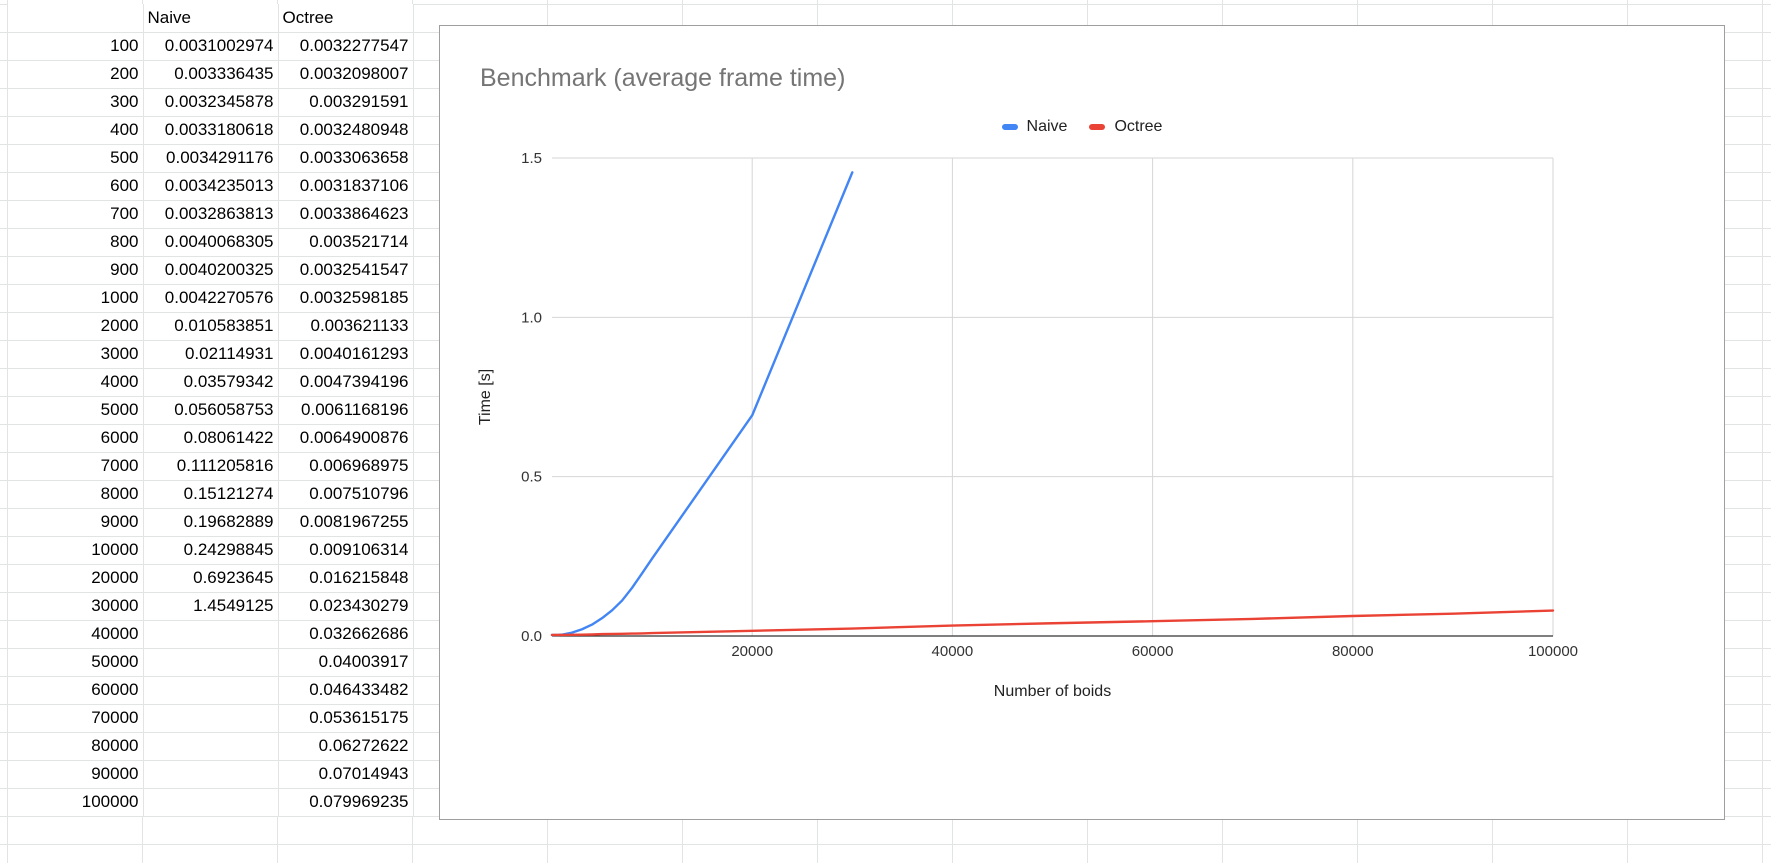 The width and height of the screenshot is (1771, 863). I want to click on table-cell: 0.07014943, so click(346, 774).